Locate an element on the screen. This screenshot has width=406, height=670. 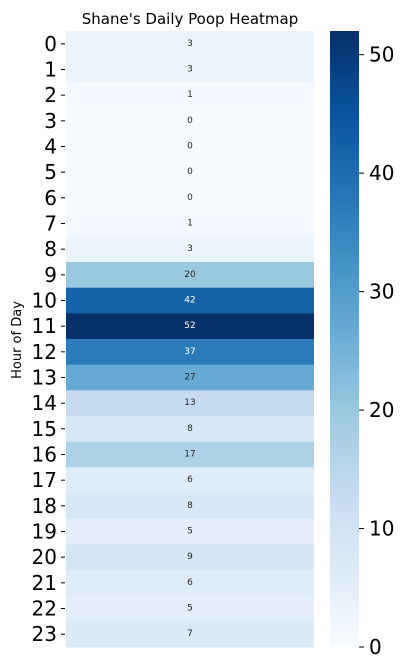
y-tick-label: 4 is located at coordinates (50, 147).